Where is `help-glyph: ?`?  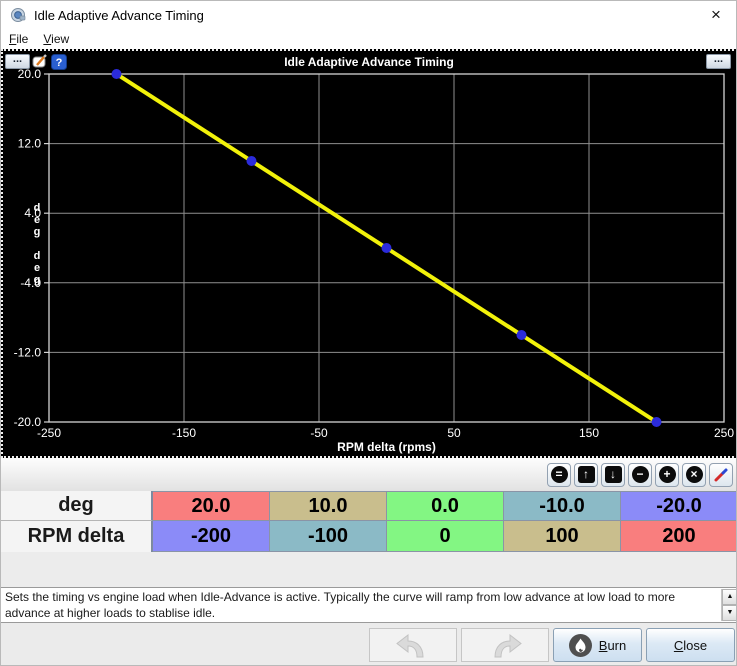
help-glyph: ? is located at coordinates (59, 63).